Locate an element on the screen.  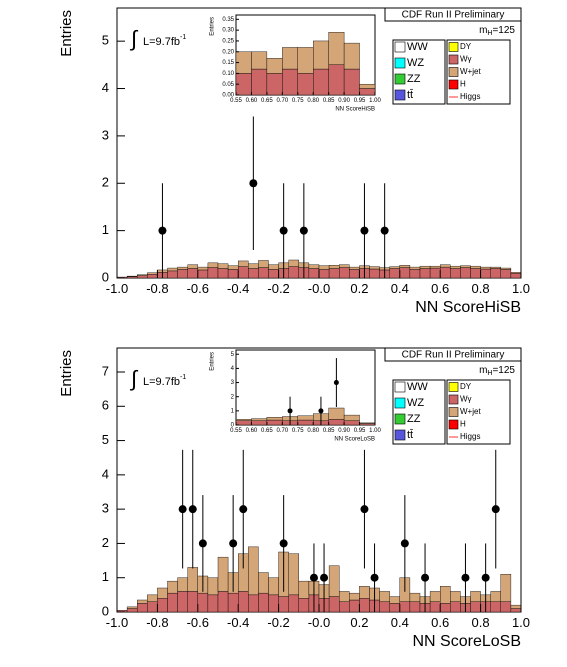
x-tick-label: 0.55 is located at coordinates (236, 101).